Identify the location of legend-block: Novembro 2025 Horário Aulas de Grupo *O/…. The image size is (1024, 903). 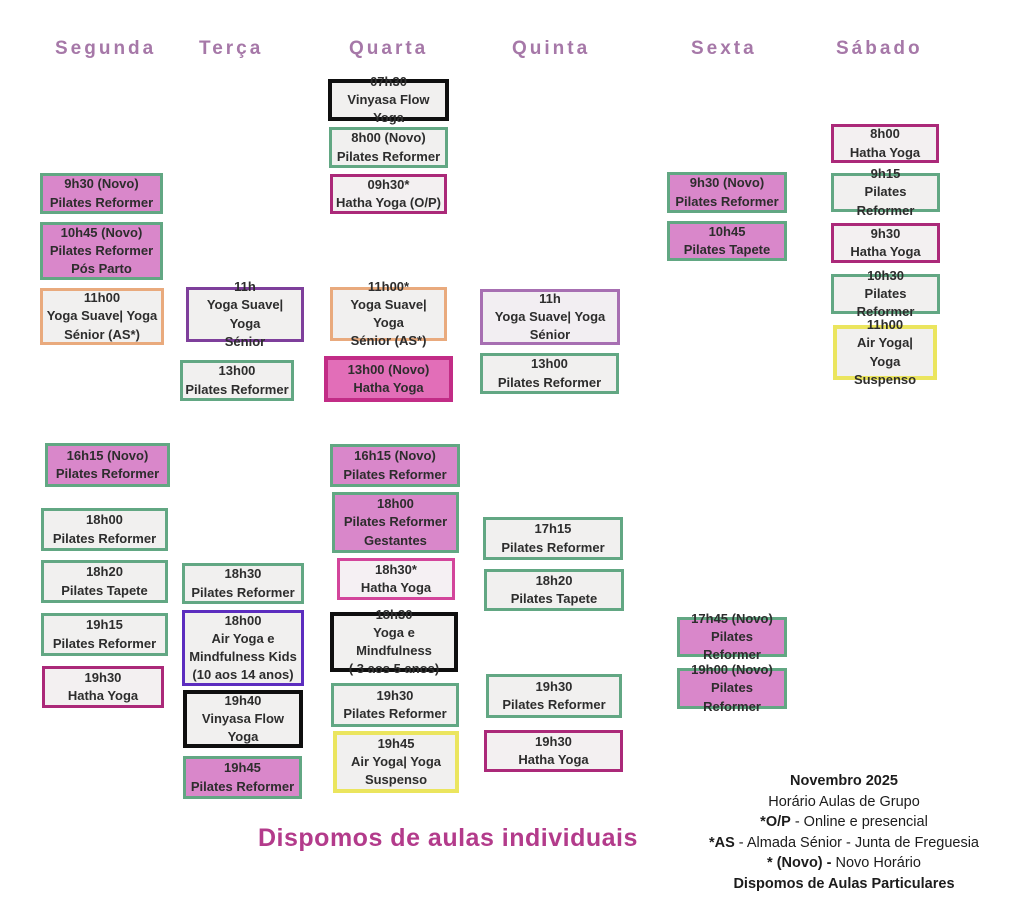
(844, 833).